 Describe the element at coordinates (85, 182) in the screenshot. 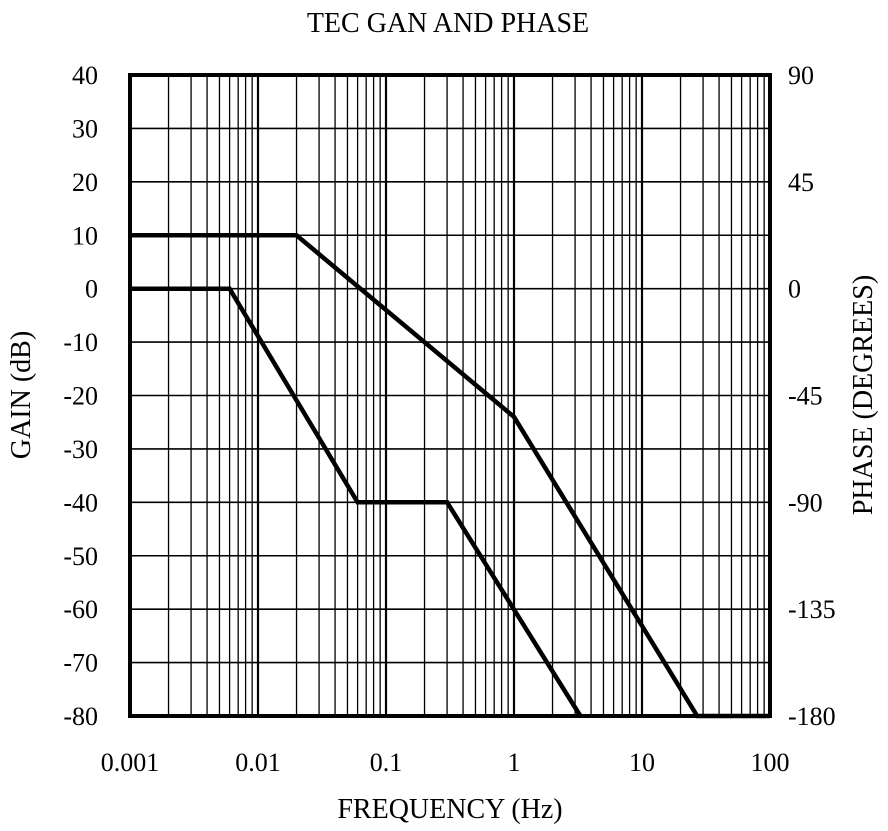

I see `y-tick-label: 20` at that location.